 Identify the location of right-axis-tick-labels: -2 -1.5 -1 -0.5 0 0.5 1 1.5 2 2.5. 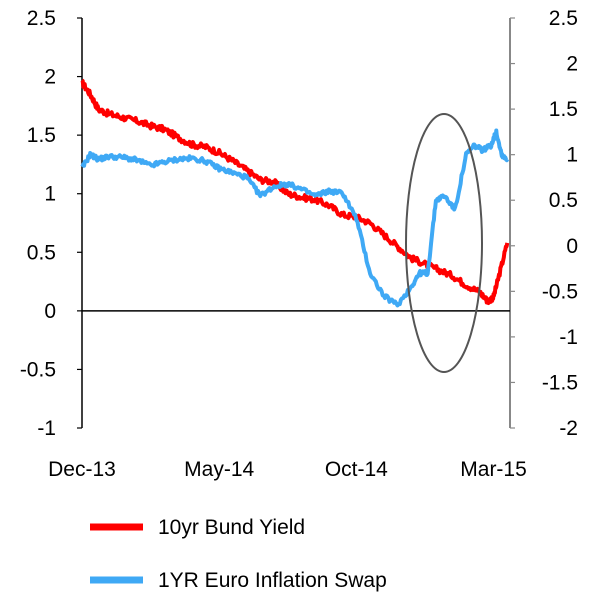
(544, 223).